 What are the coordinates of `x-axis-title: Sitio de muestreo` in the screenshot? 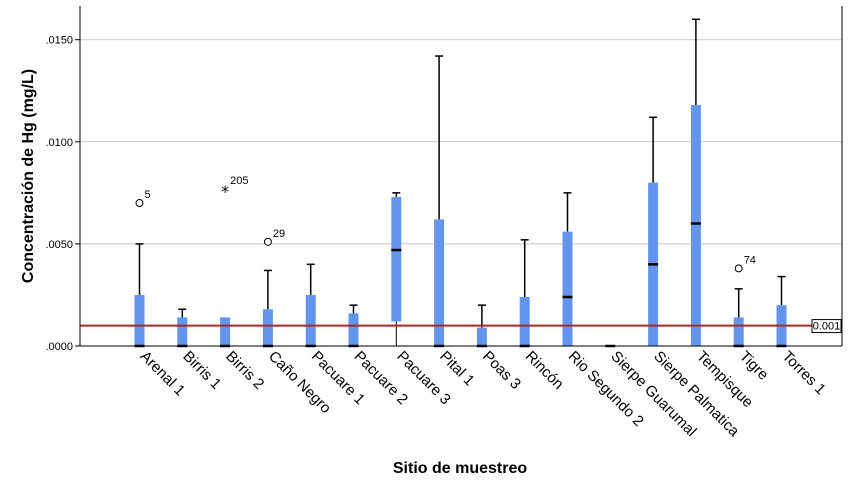 It's located at (460, 468).